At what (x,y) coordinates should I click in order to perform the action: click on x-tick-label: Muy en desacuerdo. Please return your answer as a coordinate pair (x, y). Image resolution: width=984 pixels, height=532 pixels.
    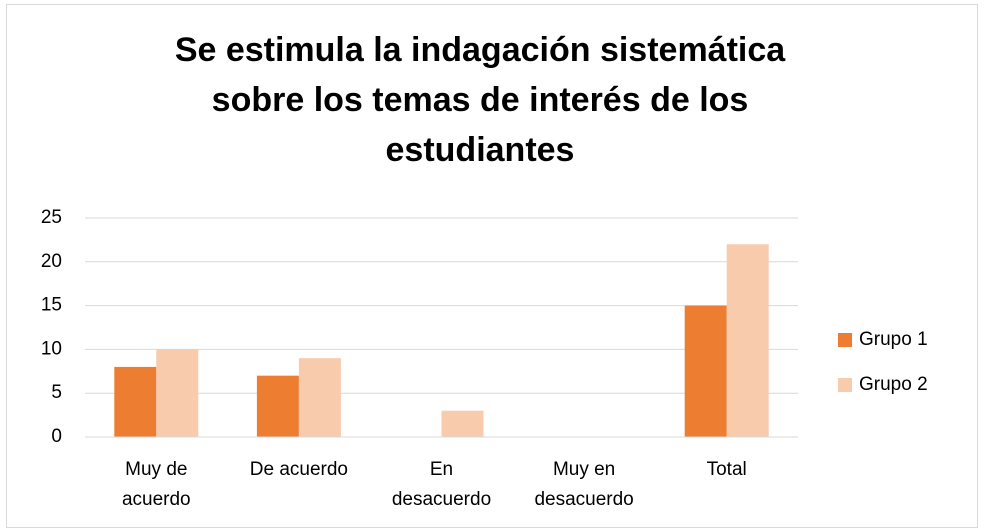
    Looking at the image, I should click on (584, 484).